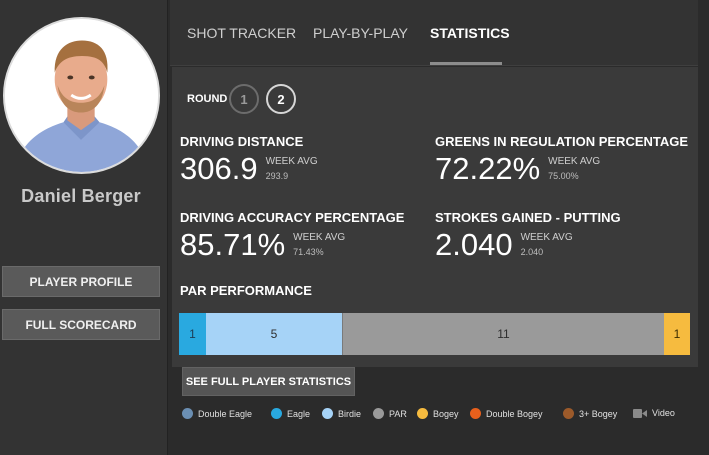 This screenshot has width=709, height=455. Describe the element at coordinates (268, 381) in the screenshot. I see `see-full-player-statistics-button: SEE FULL PLAYER STATISTICS` at that location.